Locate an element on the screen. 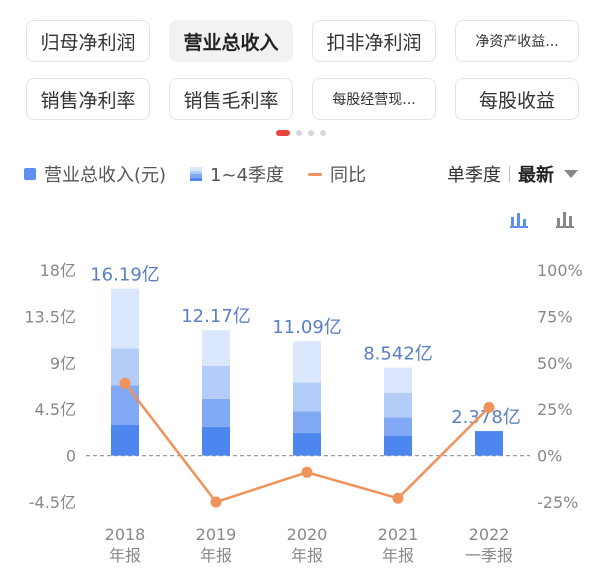  x-axis-tick-year: 2018 is located at coordinates (125, 534).